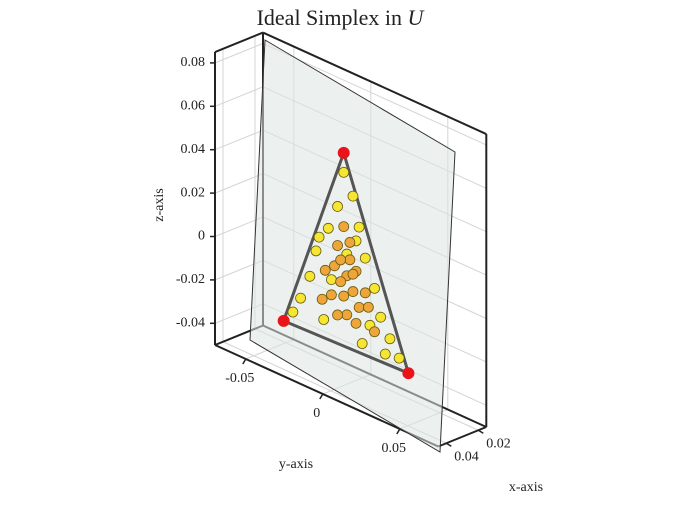 This screenshot has width=678, height=508. I want to click on z-tick-label: -0.04, so click(190, 323).